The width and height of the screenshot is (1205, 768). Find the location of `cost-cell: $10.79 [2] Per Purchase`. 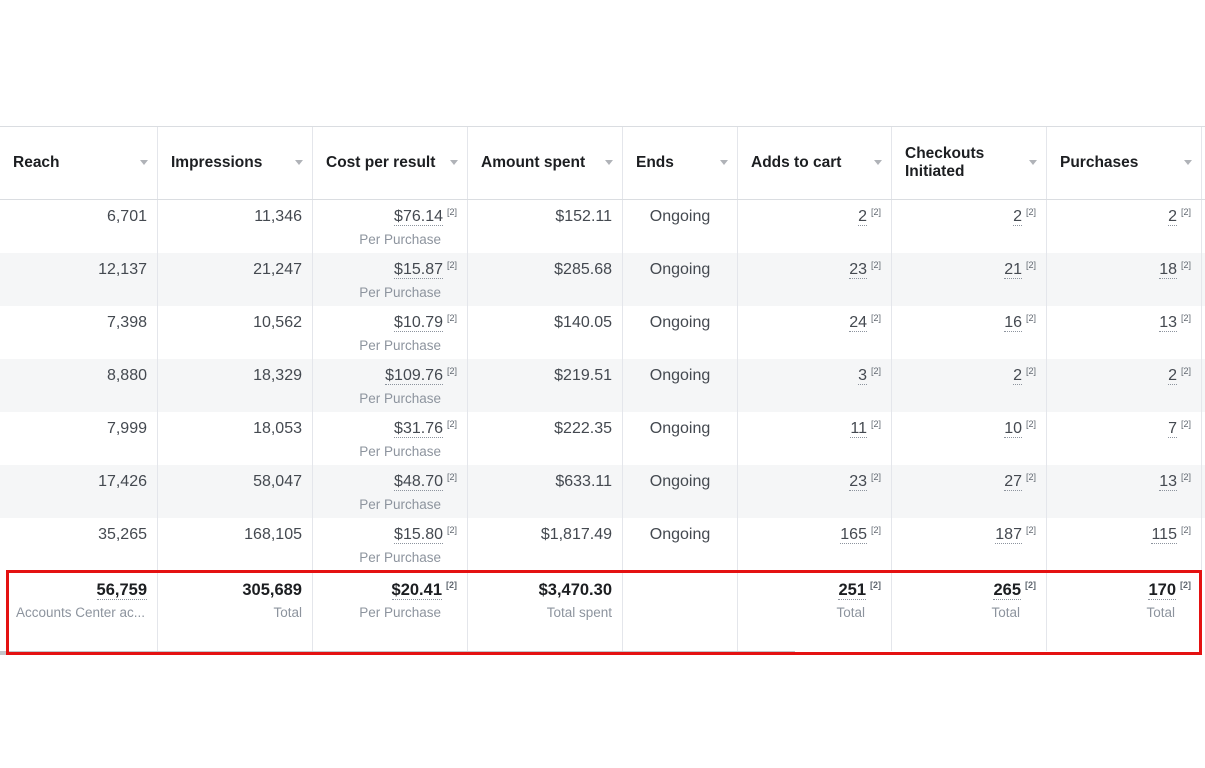

cost-cell: $10.79 [2] Per Purchase is located at coordinates (390, 332).